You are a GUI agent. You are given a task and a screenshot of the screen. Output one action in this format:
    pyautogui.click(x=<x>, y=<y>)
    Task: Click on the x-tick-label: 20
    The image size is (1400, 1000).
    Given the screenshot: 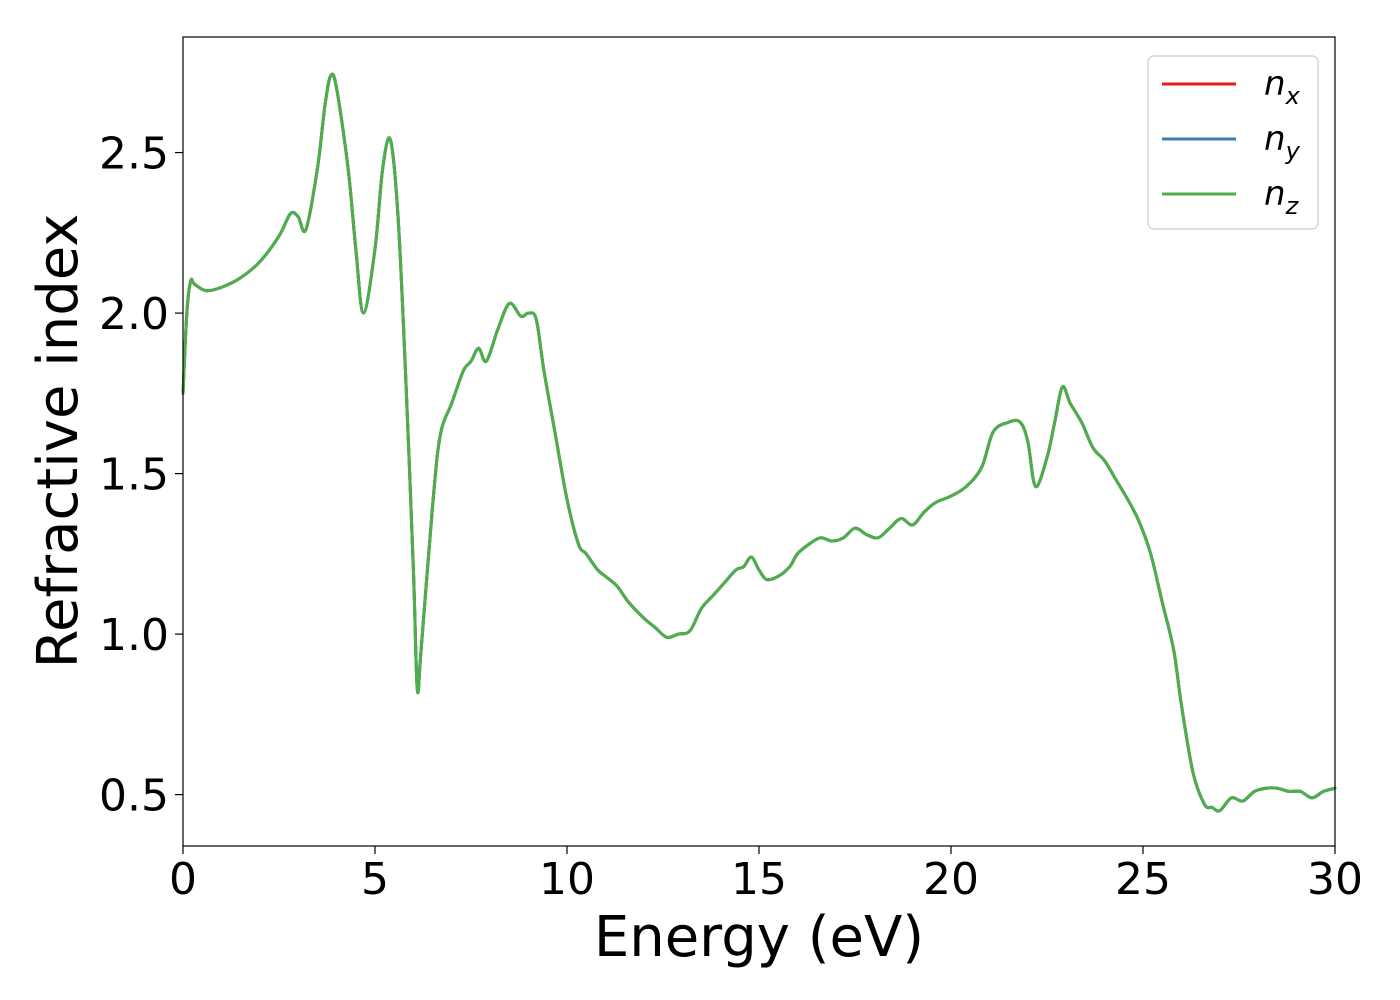 What is the action you would take?
    pyautogui.click(x=951, y=879)
    